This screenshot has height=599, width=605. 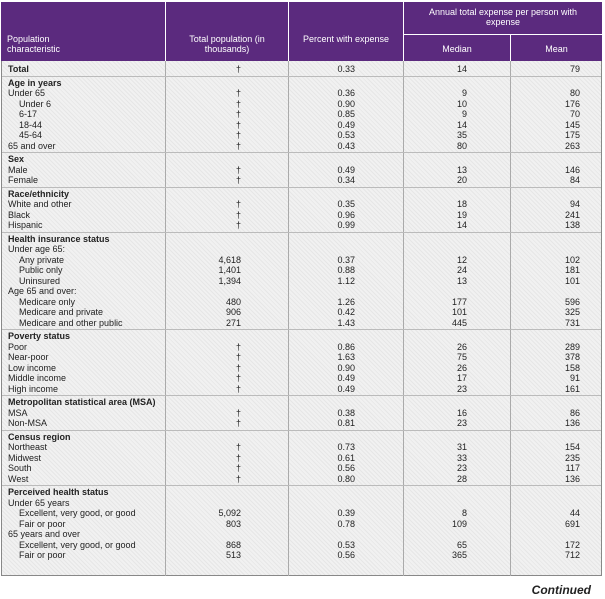 I want to click on cell: 712, so click(x=572, y=555).